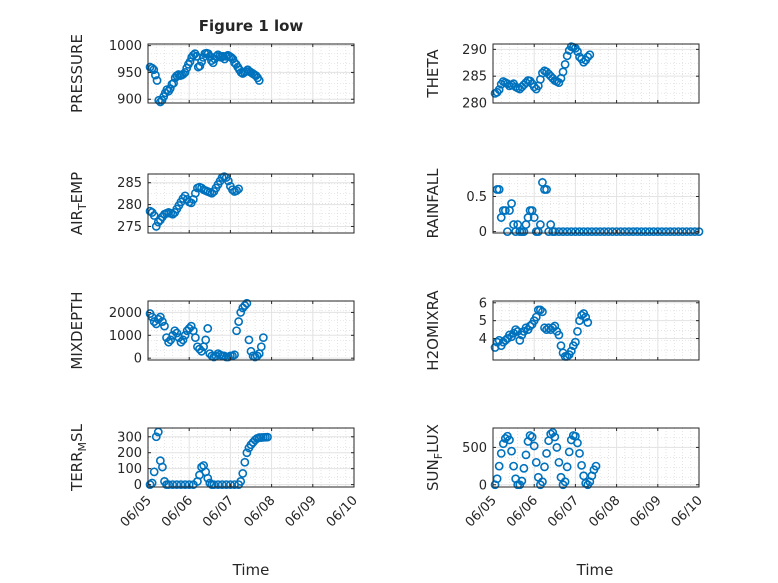 The width and height of the screenshot is (778, 583). Describe the element at coordinates (483, 303) in the screenshot. I see `y-tick-label: 6` at that location.